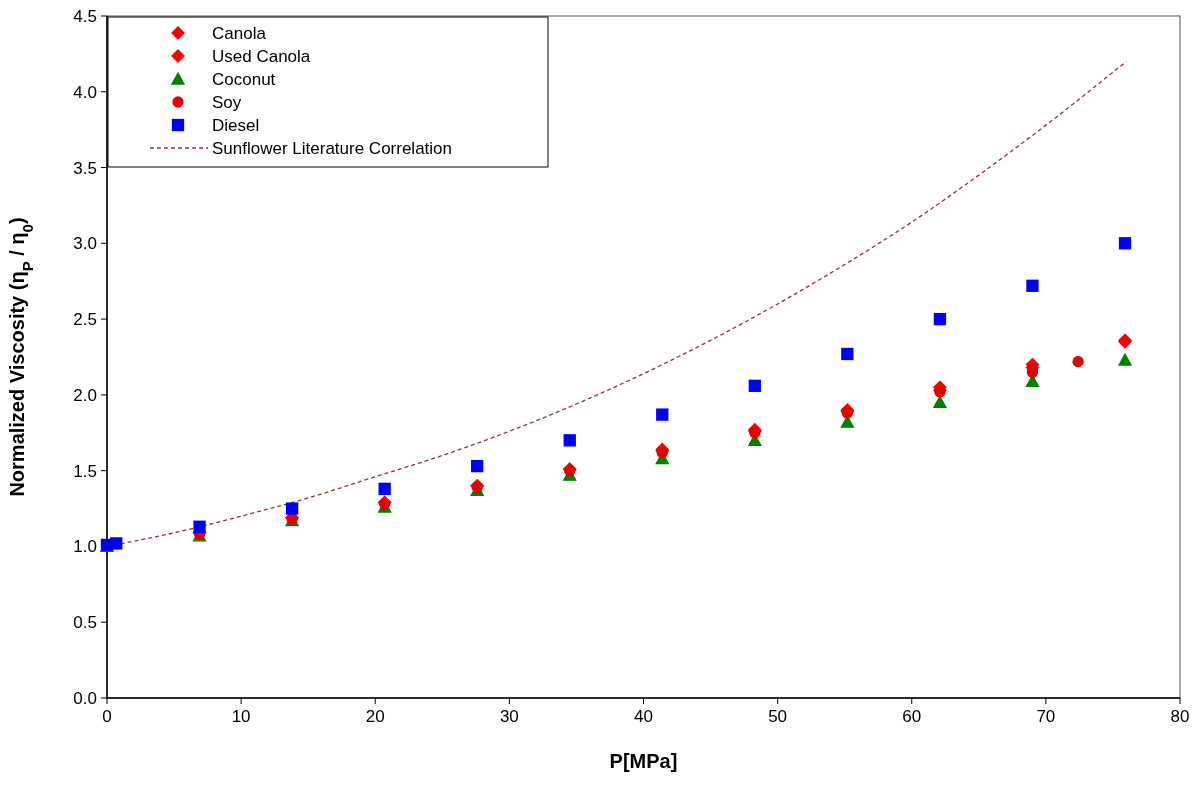  What do you see at coordinates (85, 320) in the screenshot?
I see `y-tick-label: 2.5` at bounding box center [85, 320].